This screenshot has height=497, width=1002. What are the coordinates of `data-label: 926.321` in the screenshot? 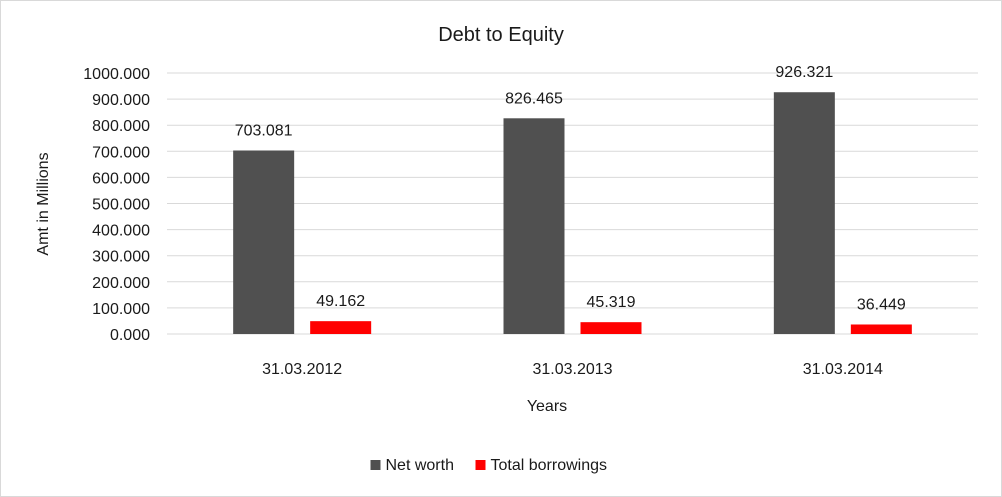 It's located at (804, 72).